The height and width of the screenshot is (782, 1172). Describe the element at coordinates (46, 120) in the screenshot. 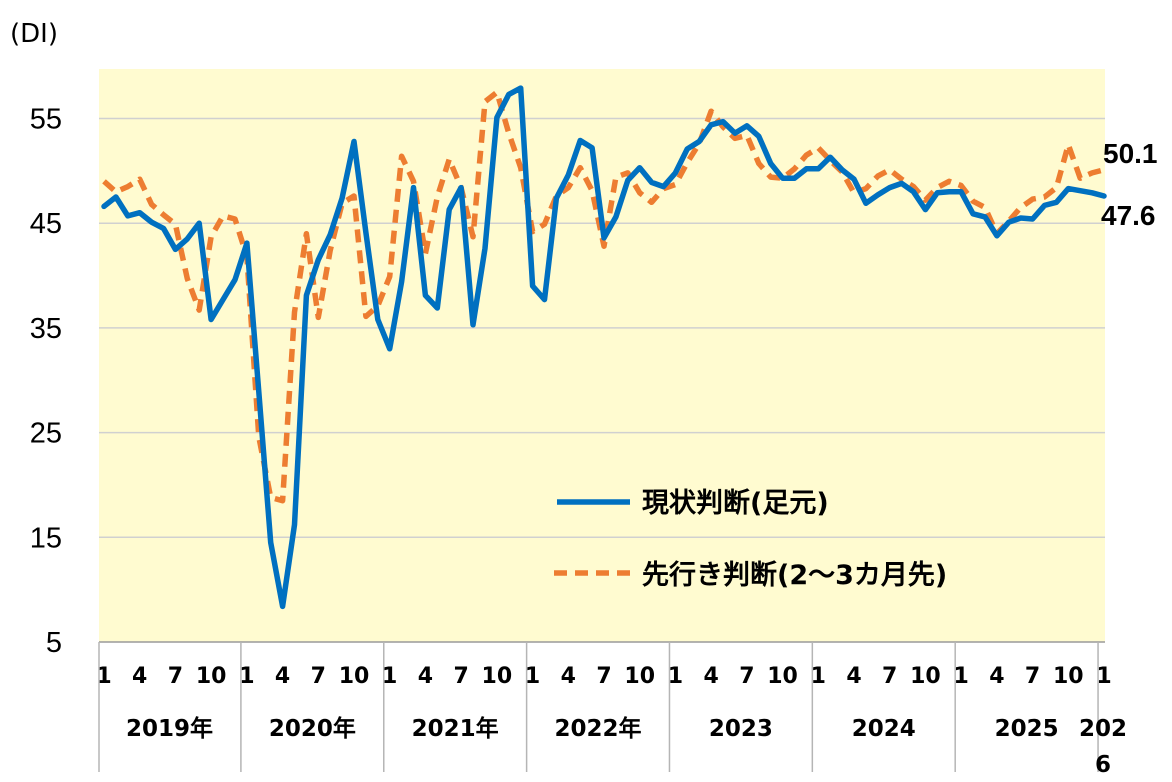

I see `y-tick-label: 55` at that location.